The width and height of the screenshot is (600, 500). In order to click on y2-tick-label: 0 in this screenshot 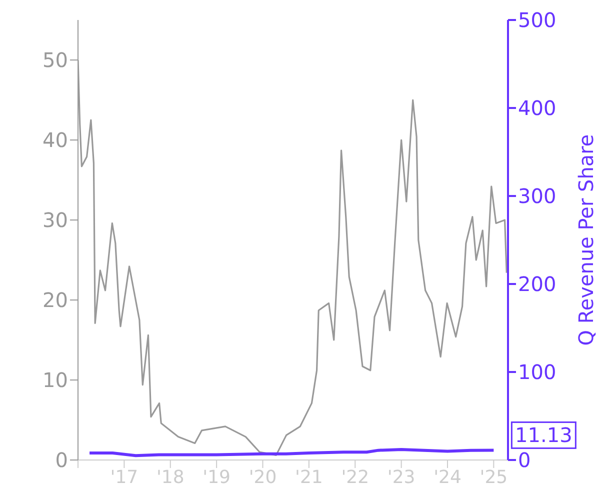, I will do `click(524, 460)`.